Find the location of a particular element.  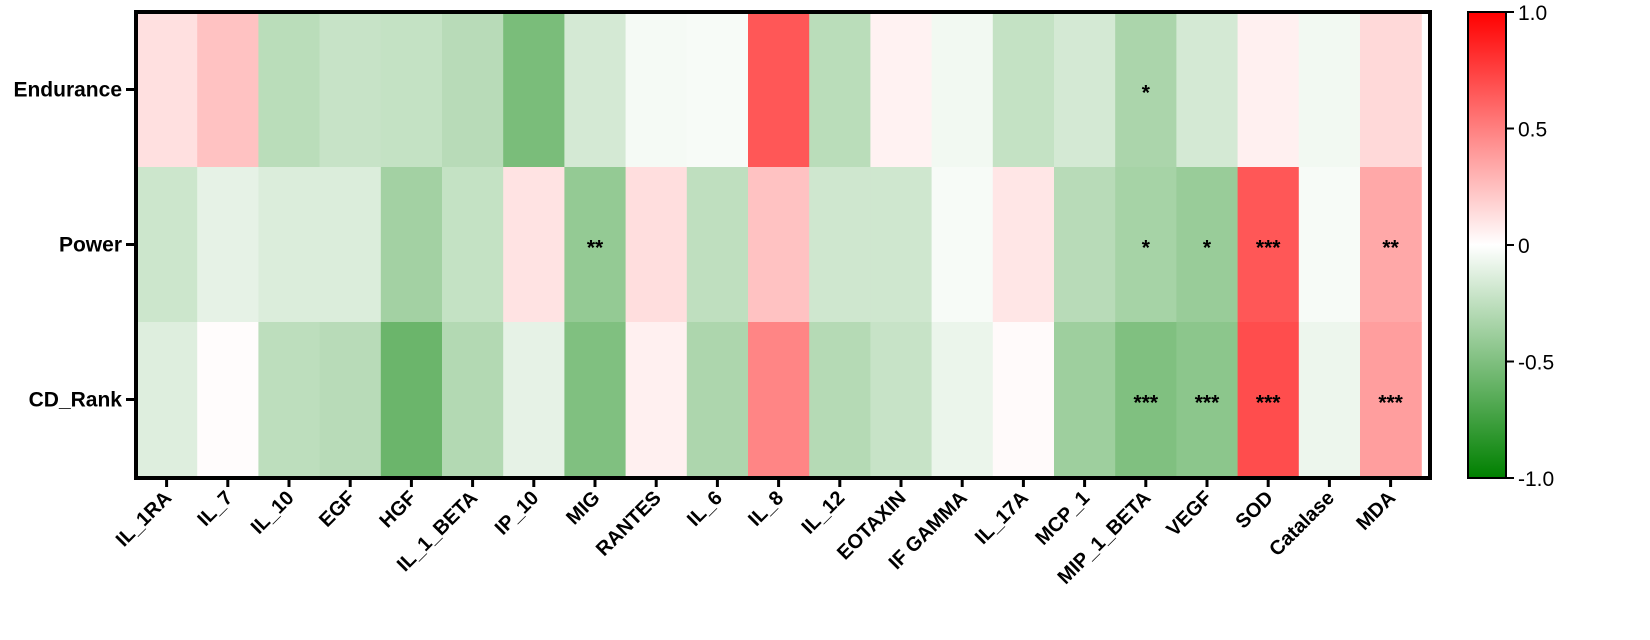

column-label: IL_17A is located at coordinates (1002, 518).